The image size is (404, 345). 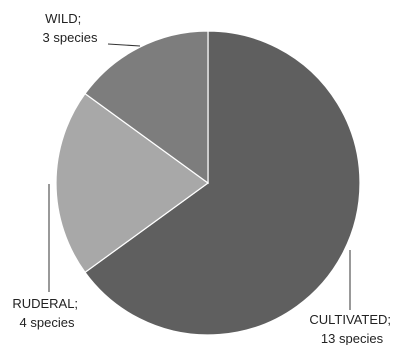 What do you see at coordinates (46, 313) in the screenshot?
I see `slice-label-ruderal: RUDERAL; 4 species` at bounding box center [46, 313].